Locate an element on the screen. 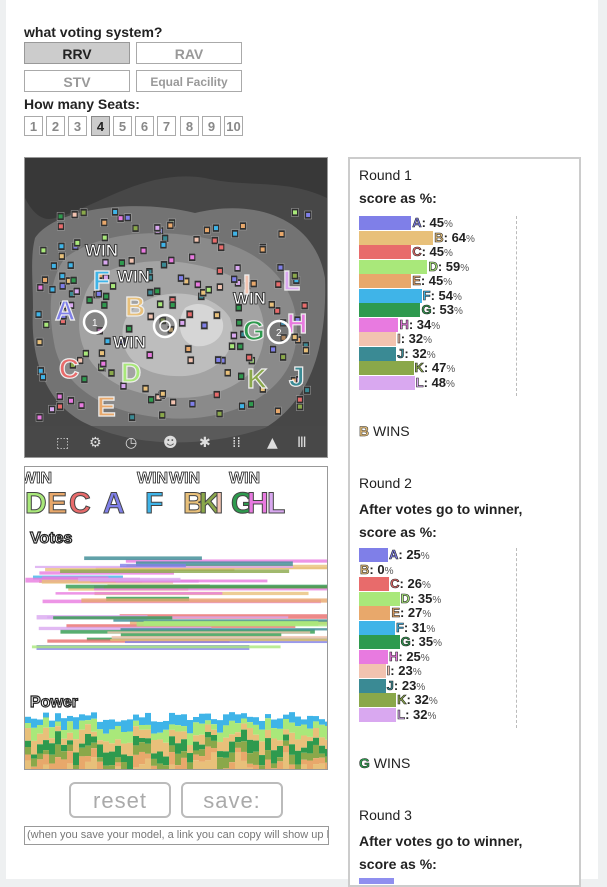 The width and height of the screenshot is (607, 887). stv-button: STV is located at coordinates (77, 81).